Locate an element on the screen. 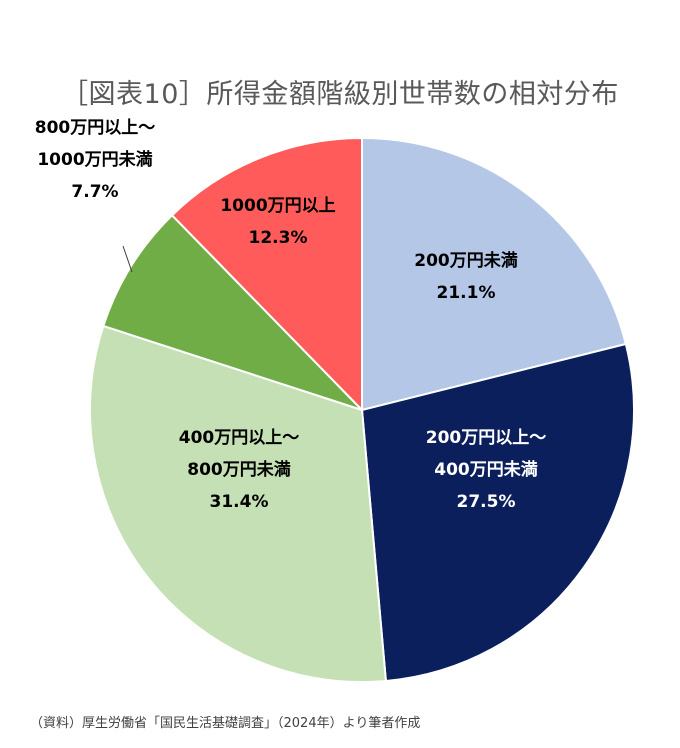  slice-category-label-3-line-2: 800万円未満 is located at coordinates (239, 469).